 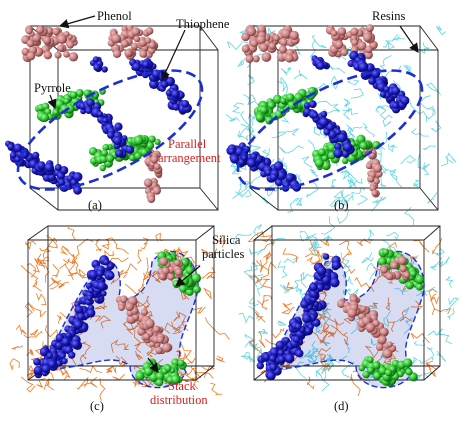 What do you see at coordinates (182, 386) in the screenshot?
I see `stack-label-line1: Stack` at bounding box center [182, 386].